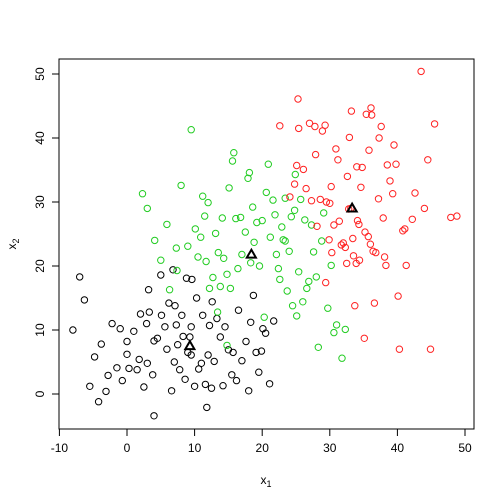  Describe the element at coordinates (465, 448) in the screenshot. I see `x-tick-label: 50` at that location.